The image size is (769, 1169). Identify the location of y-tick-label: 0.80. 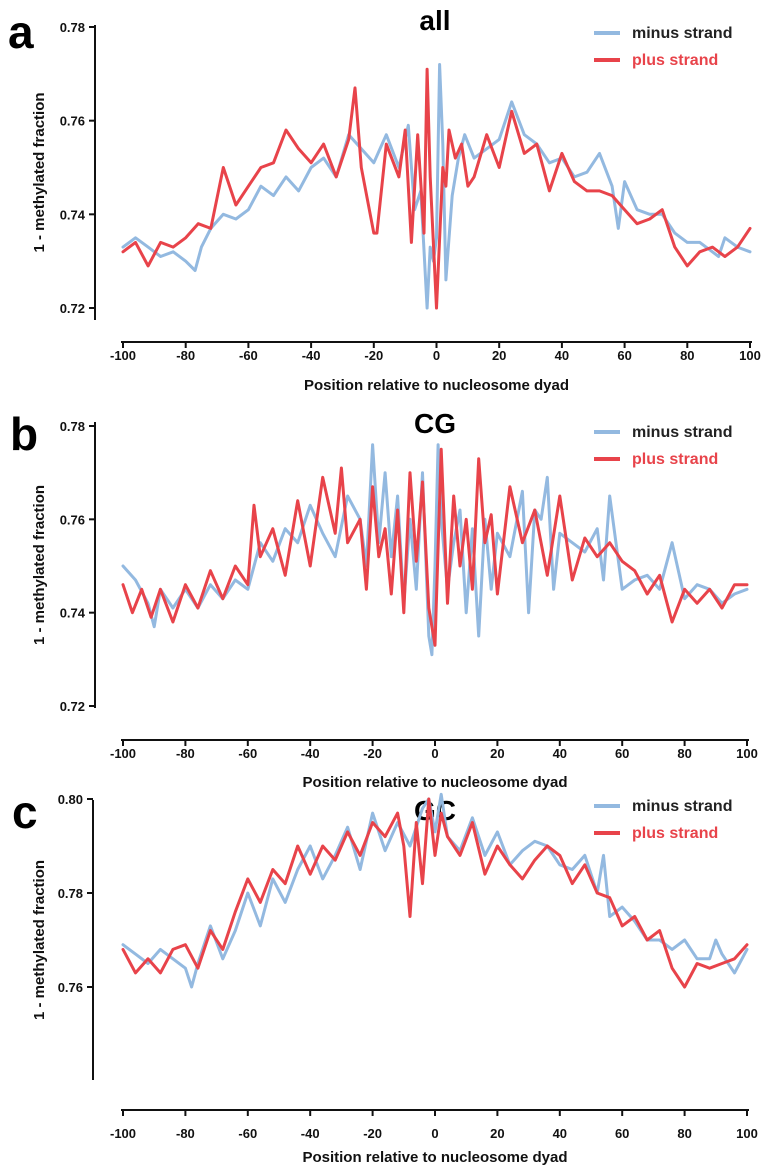
(70, 799).